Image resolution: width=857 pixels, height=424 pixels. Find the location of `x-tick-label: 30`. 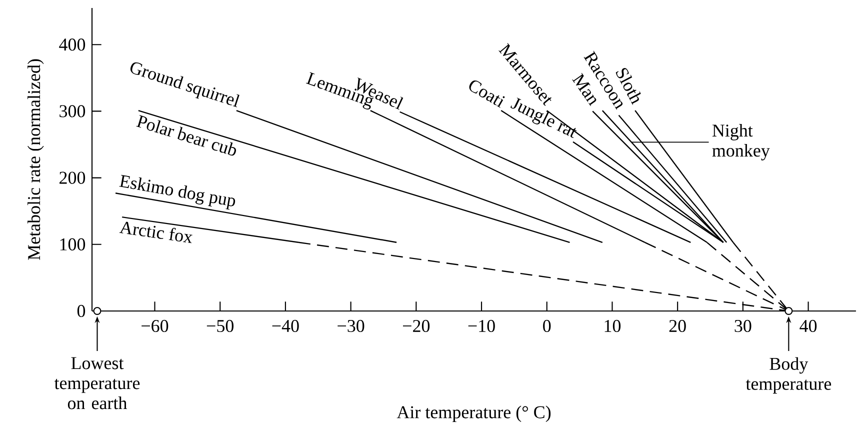

x-tick-label: 30 is located at coordinates (743, 326).